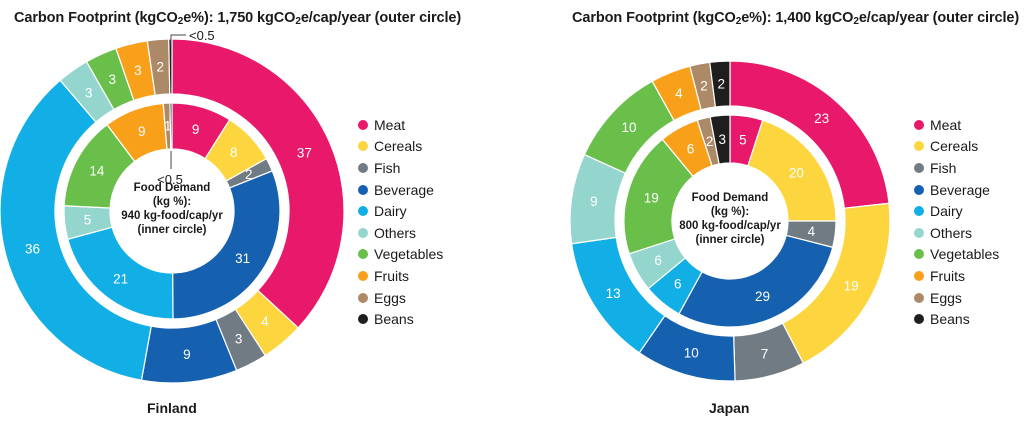 The image size is (1024, 425). What do you see at coordinates (390, 211) in the screenshot?
I see `legend-label: Dairy` at bounding box center [390, 211].